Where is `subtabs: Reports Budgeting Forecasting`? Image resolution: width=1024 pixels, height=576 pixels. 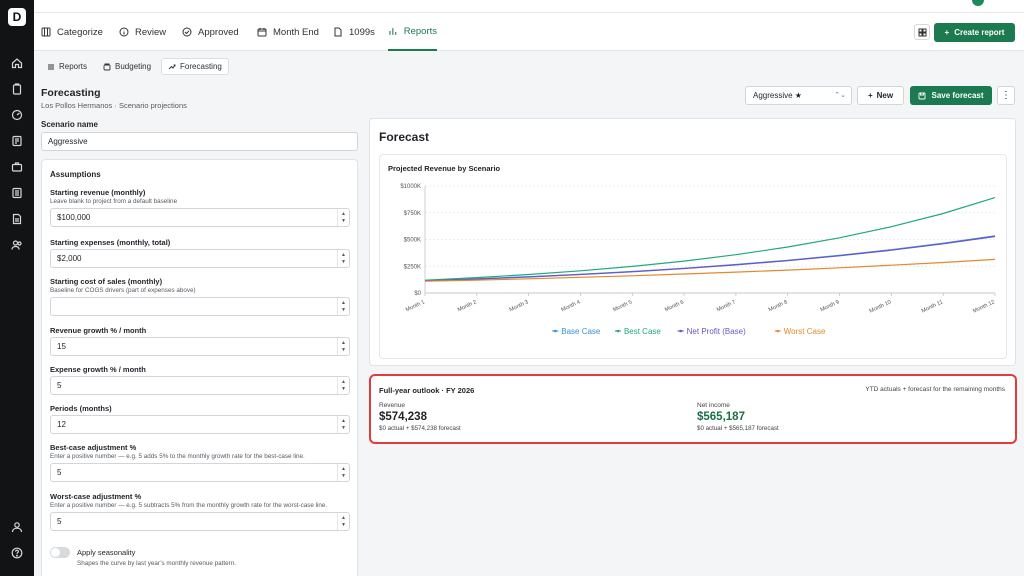
subtabs: Reports Budgeting Forecasting is located at coordinates (135, 66).